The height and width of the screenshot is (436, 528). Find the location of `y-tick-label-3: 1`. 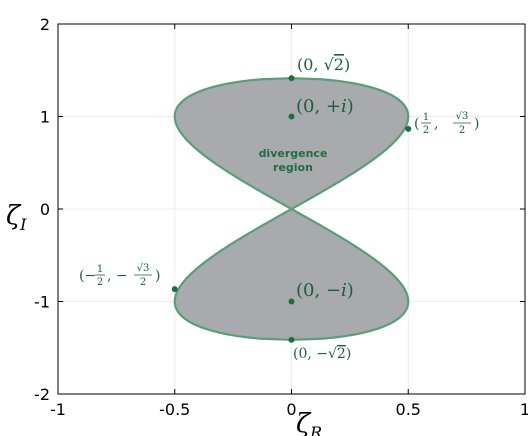

y-tick-label-3: 1 is located at coordinates (45, 117).